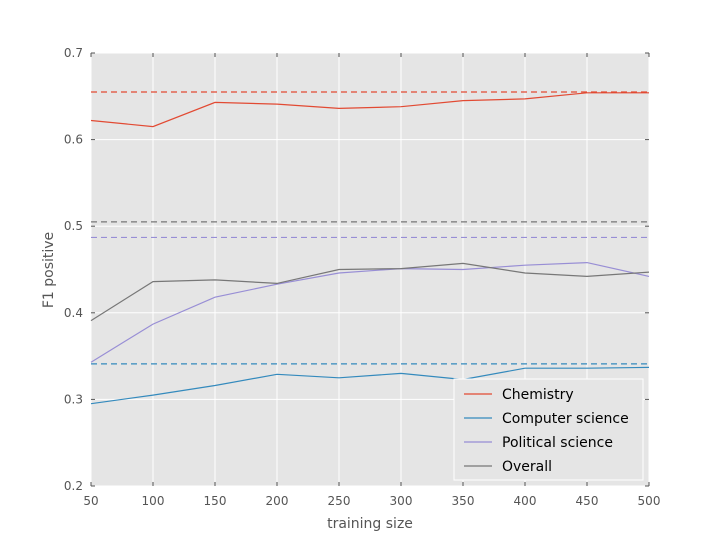 The width and height of the screenshot is (725, 544). What do you see at coordinates (215, 501) in the screenshot?
I see `x-tick-label: 150` at bounding box center [215, 501].